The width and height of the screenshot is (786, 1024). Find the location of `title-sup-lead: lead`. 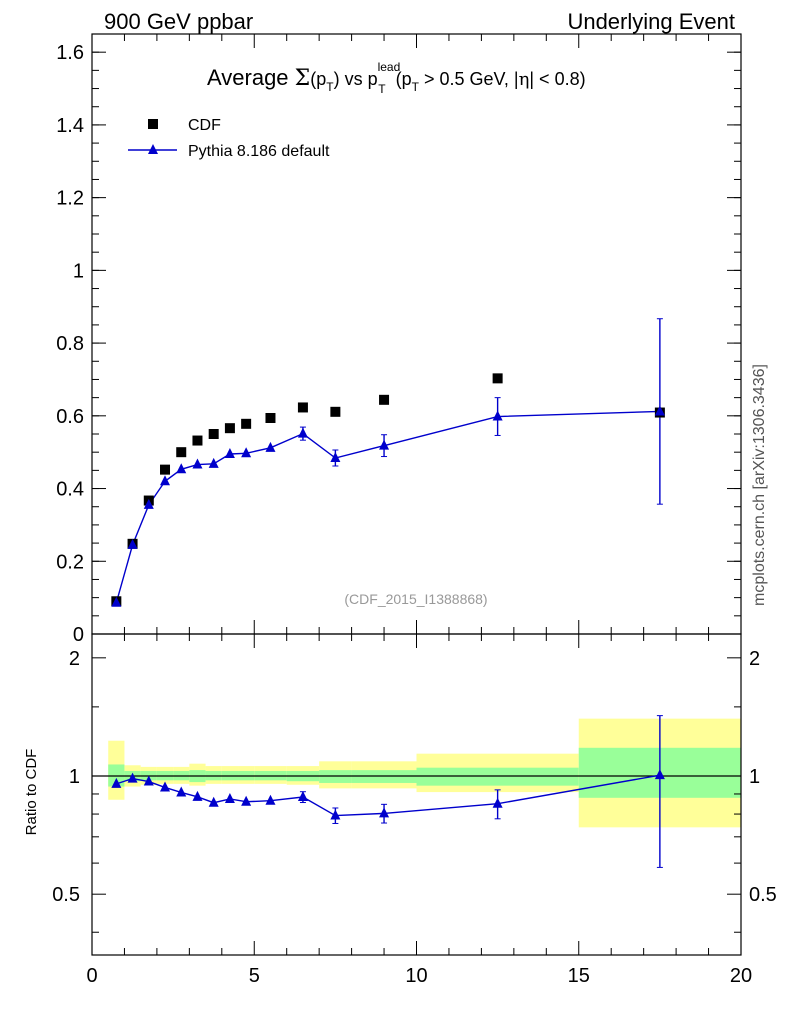

title-sup-lead: lead is located at coordinates (389, 67).